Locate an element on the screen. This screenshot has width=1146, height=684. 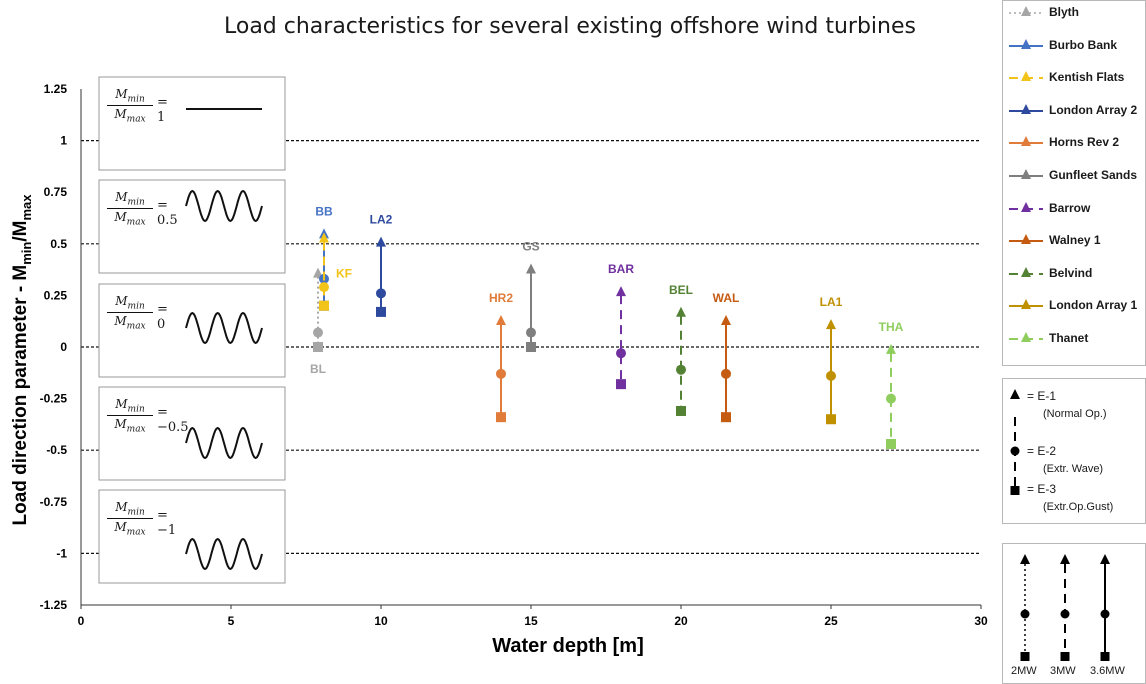
line-style-legend: 2MW 3MW 3.6MW is located at coordinates (1074, 613).